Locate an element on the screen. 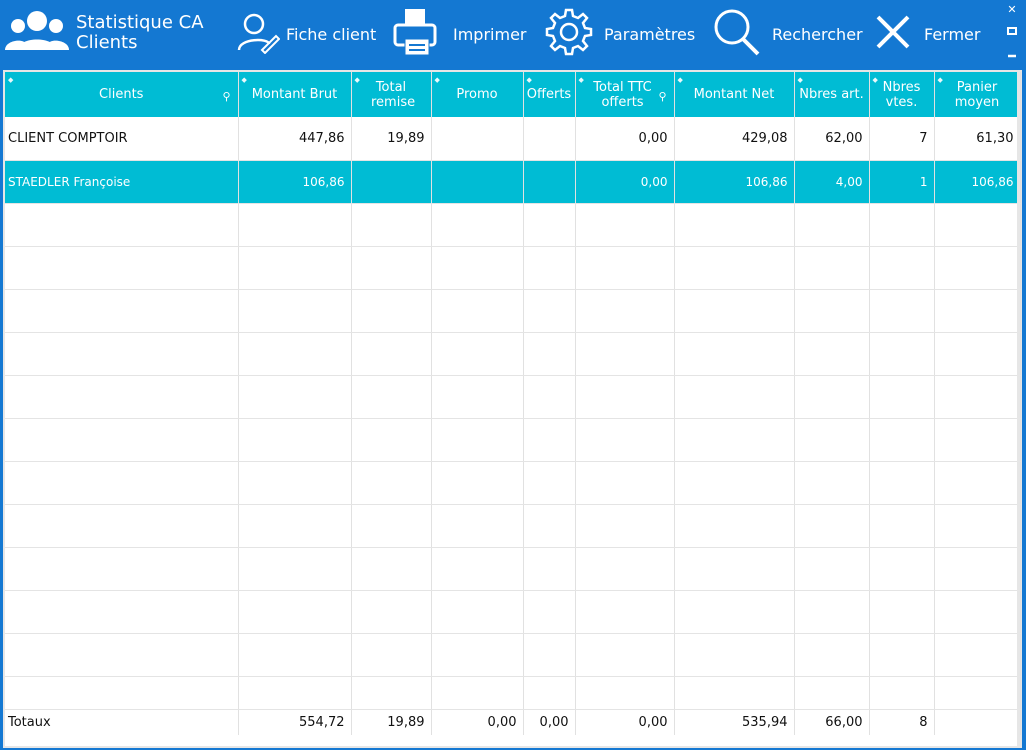  column-header-montant-brut: ◆ Montant Brut is located at coordinates (295, 94).